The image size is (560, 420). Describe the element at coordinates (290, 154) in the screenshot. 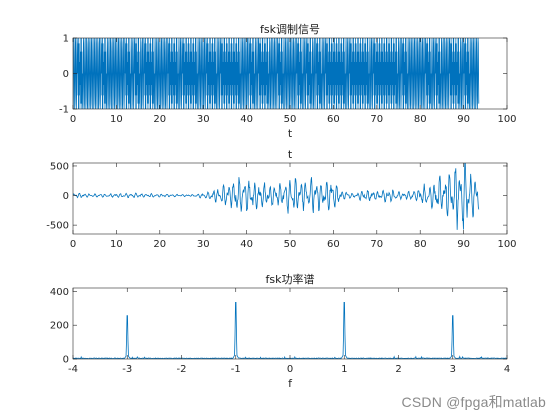

I see `plot-title: t` at that location.